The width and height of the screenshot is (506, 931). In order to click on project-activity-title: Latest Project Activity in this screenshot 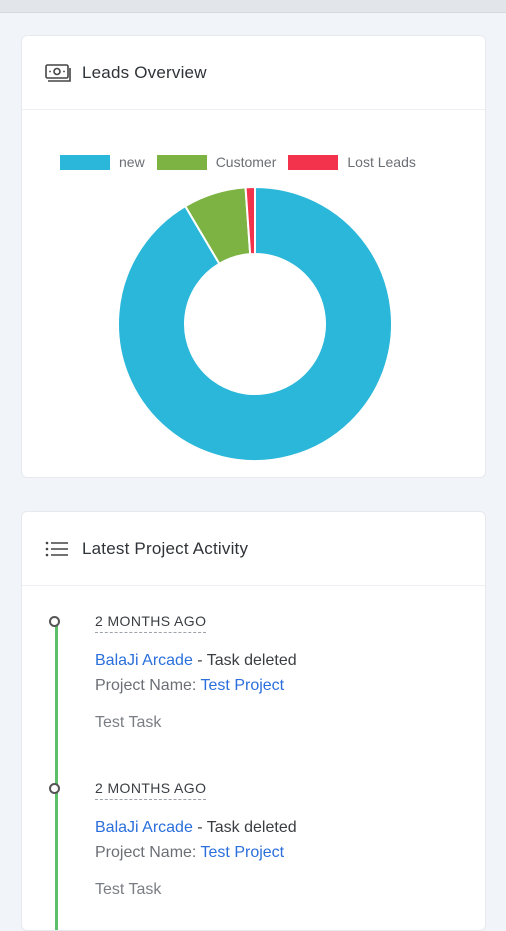, I will do `click(165, 548)`.